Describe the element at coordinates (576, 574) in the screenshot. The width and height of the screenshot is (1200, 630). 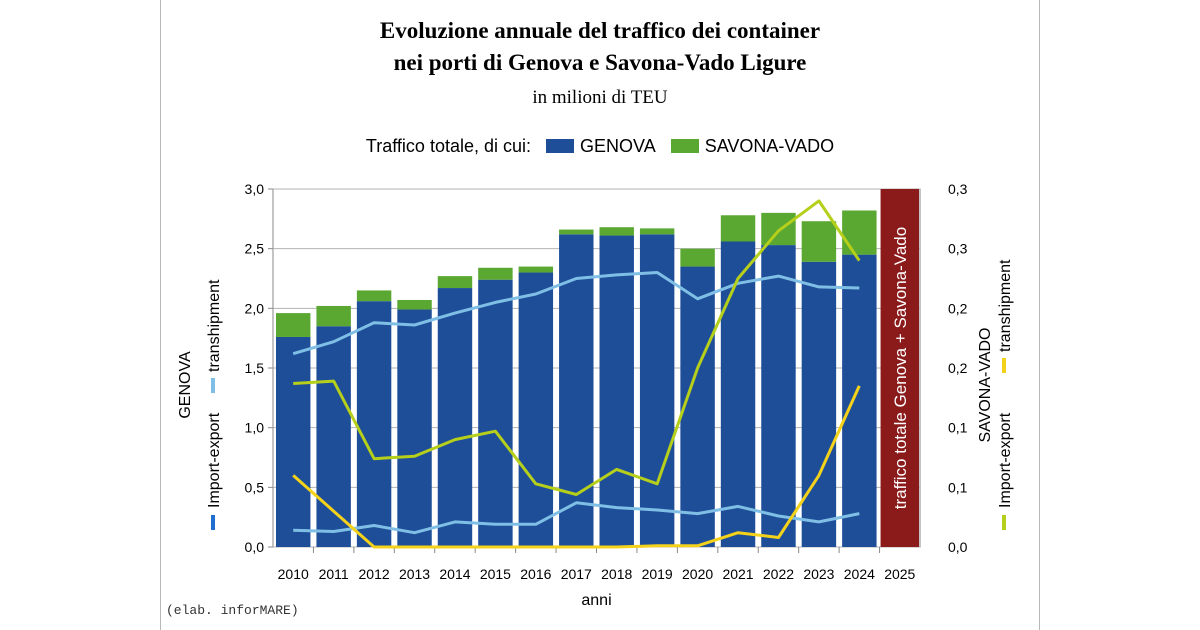
I see `x-tick-label: 2017` at that location.